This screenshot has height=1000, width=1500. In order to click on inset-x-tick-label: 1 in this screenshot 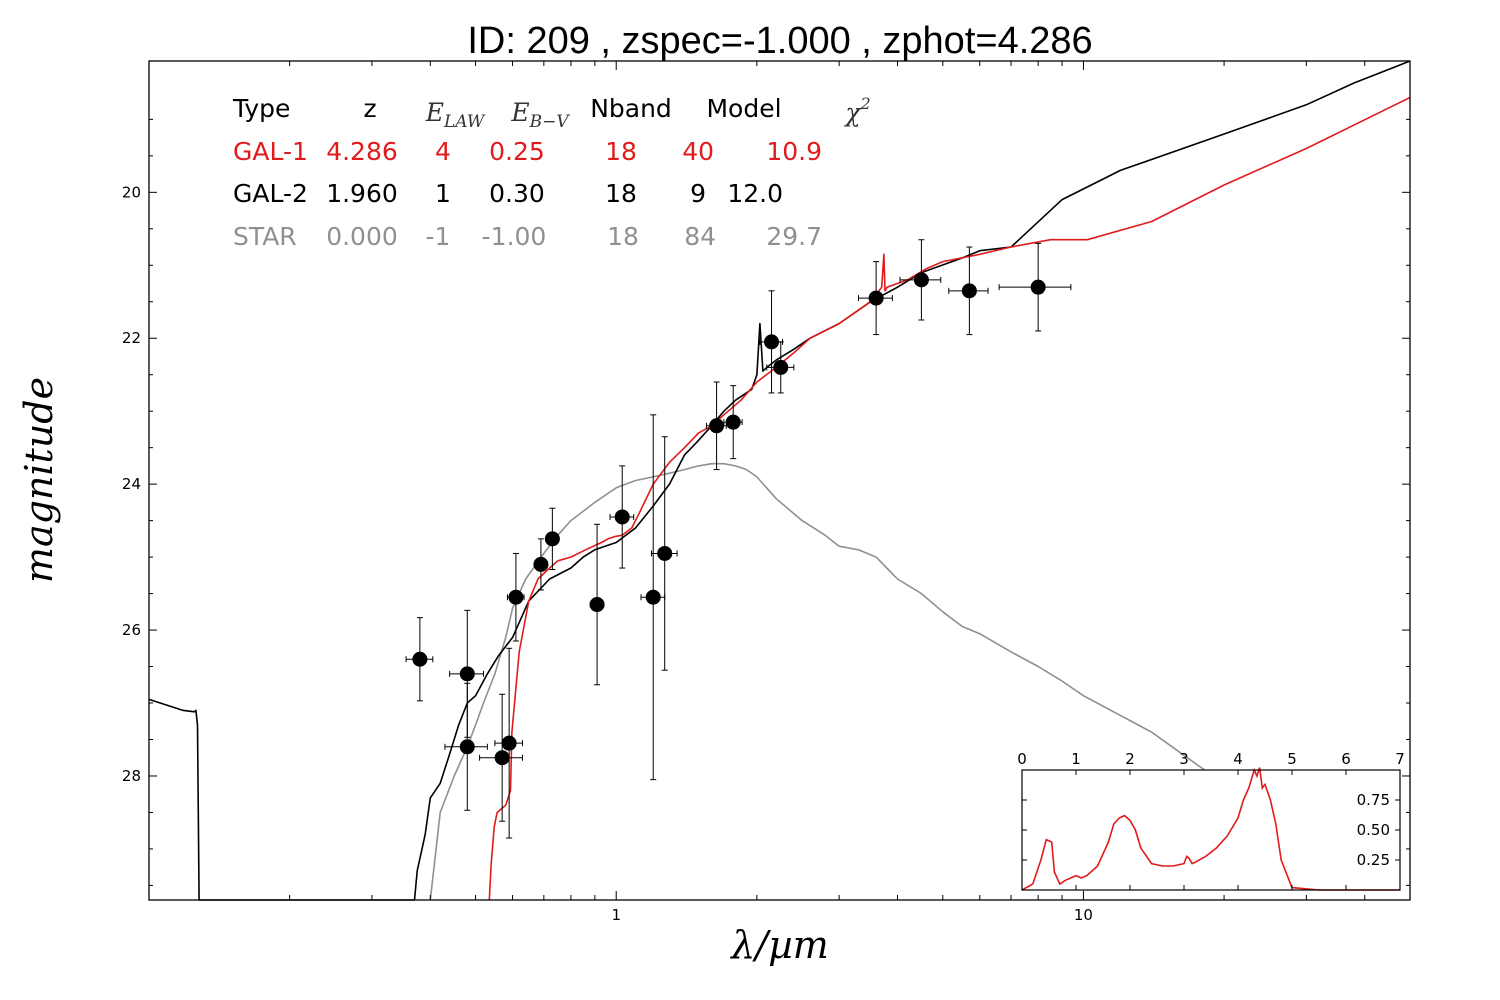, I will do `click(1076, 759)`.